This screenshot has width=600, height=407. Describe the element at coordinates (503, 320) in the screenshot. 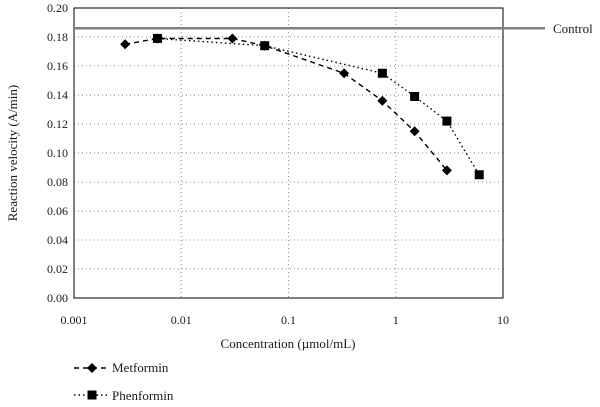

I see `x-tick-label: 10` at that location.